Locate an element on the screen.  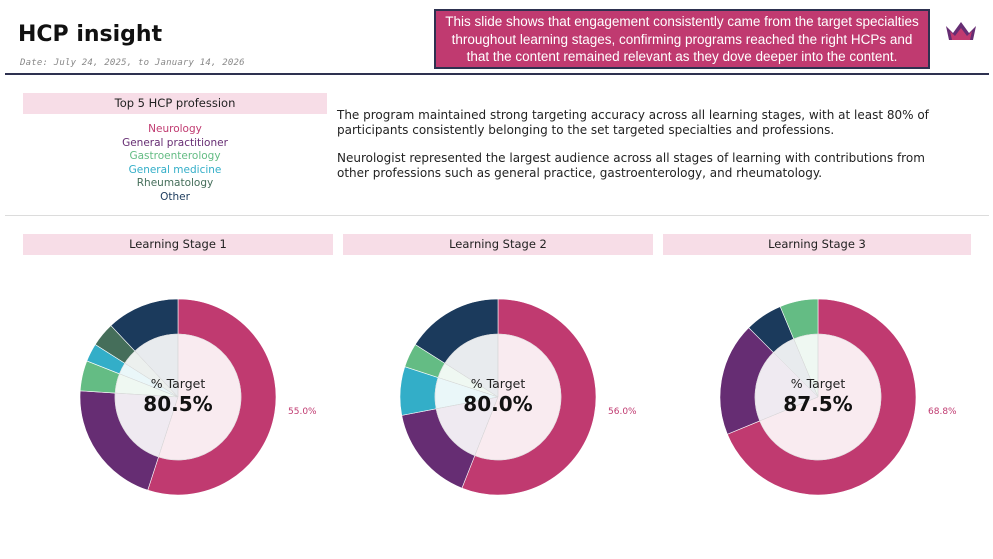
profession-legend-item: Neurology is located at coordinates (175, 129).